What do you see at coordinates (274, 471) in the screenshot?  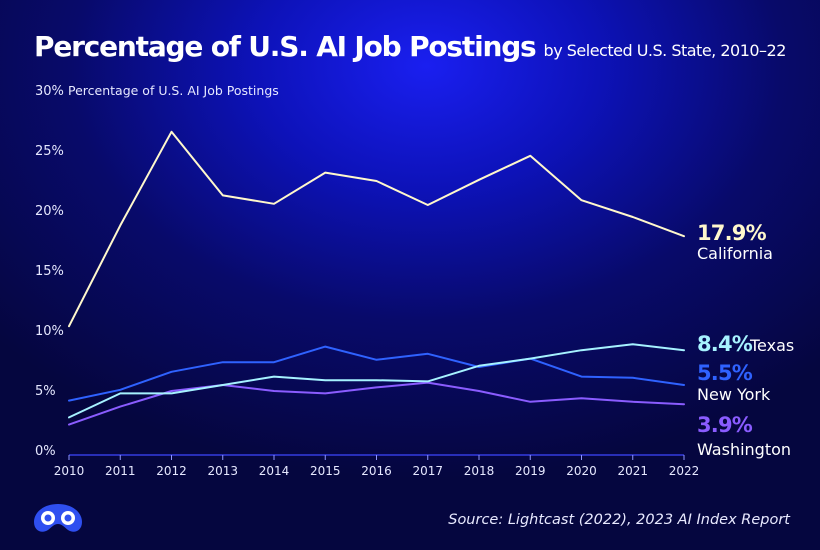 I see `x-tick-label: 2014` at bounding box center [274, 471].